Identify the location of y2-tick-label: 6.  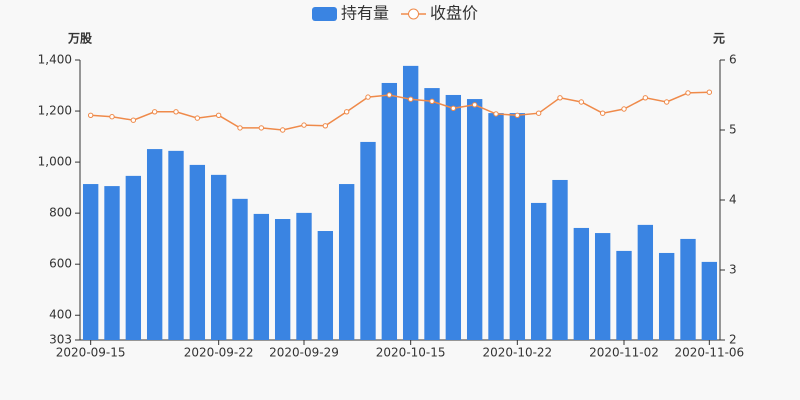
(733, 60).